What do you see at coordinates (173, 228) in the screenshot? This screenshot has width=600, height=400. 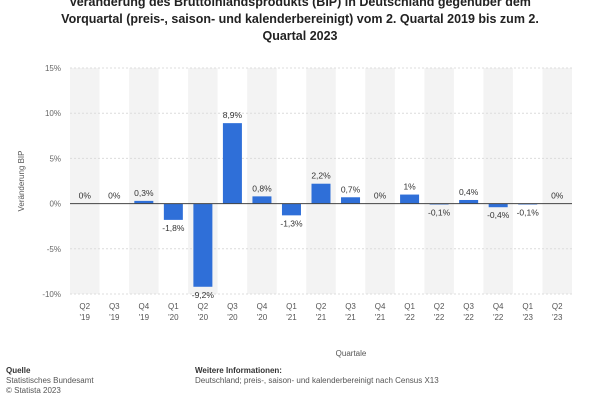 I see `data-label: -1,8%` at bounding box center [173, 228].